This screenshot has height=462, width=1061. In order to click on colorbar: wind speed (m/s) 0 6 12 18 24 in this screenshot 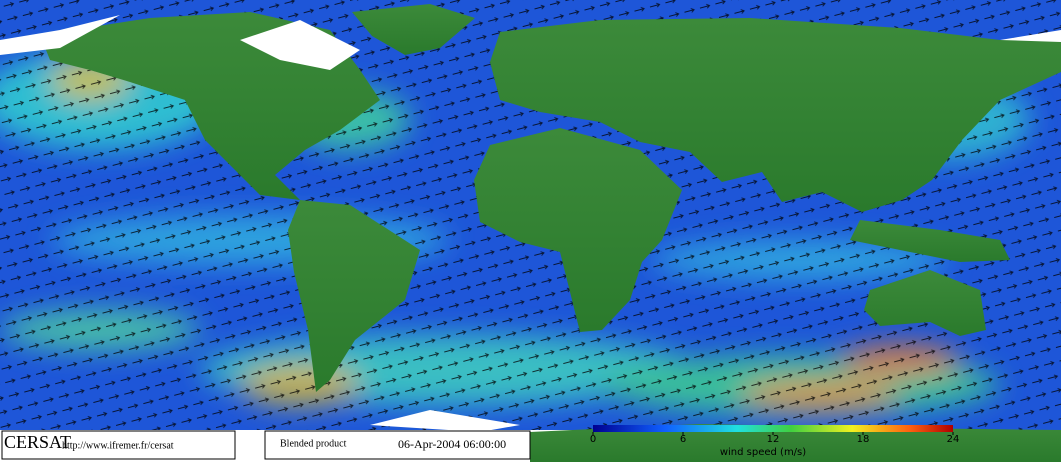, I will do `click(775, 441)`.